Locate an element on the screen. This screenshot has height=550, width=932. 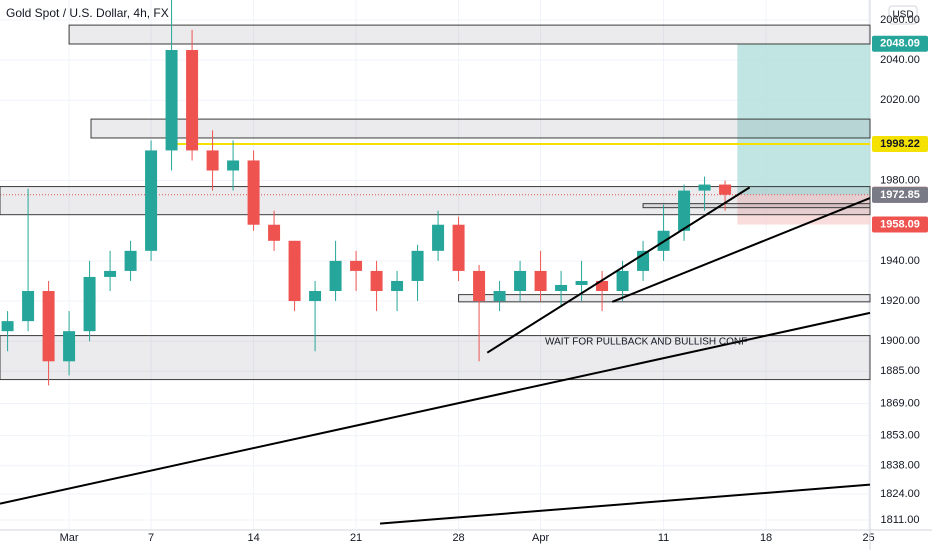
currency-button is located at coordinates (903, 15).